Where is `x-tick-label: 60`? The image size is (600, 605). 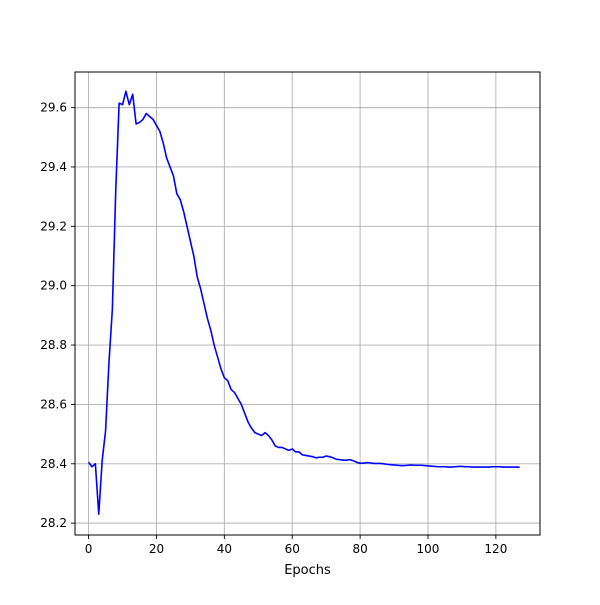
x-tick-label: 60 is located at coordinates (292, 549).